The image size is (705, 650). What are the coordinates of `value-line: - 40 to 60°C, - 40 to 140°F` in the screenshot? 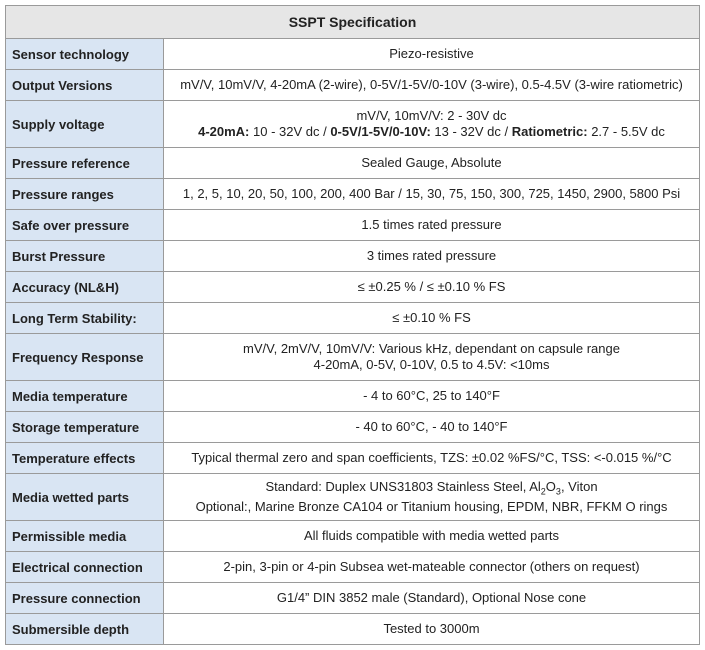 It's located at (431, 426).